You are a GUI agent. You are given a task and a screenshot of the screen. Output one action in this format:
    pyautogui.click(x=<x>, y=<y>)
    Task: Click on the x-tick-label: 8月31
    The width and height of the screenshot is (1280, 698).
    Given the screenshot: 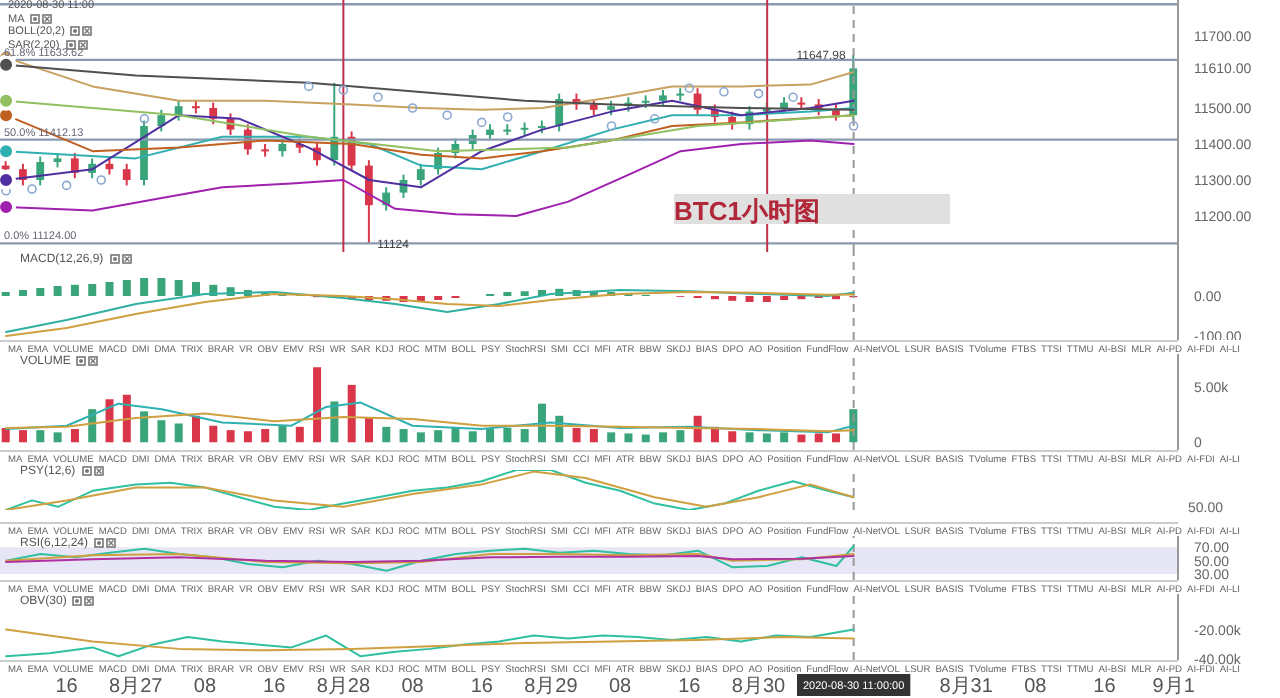 What is the action you would take?
    pyautogui.click(x=966, y=687)
    